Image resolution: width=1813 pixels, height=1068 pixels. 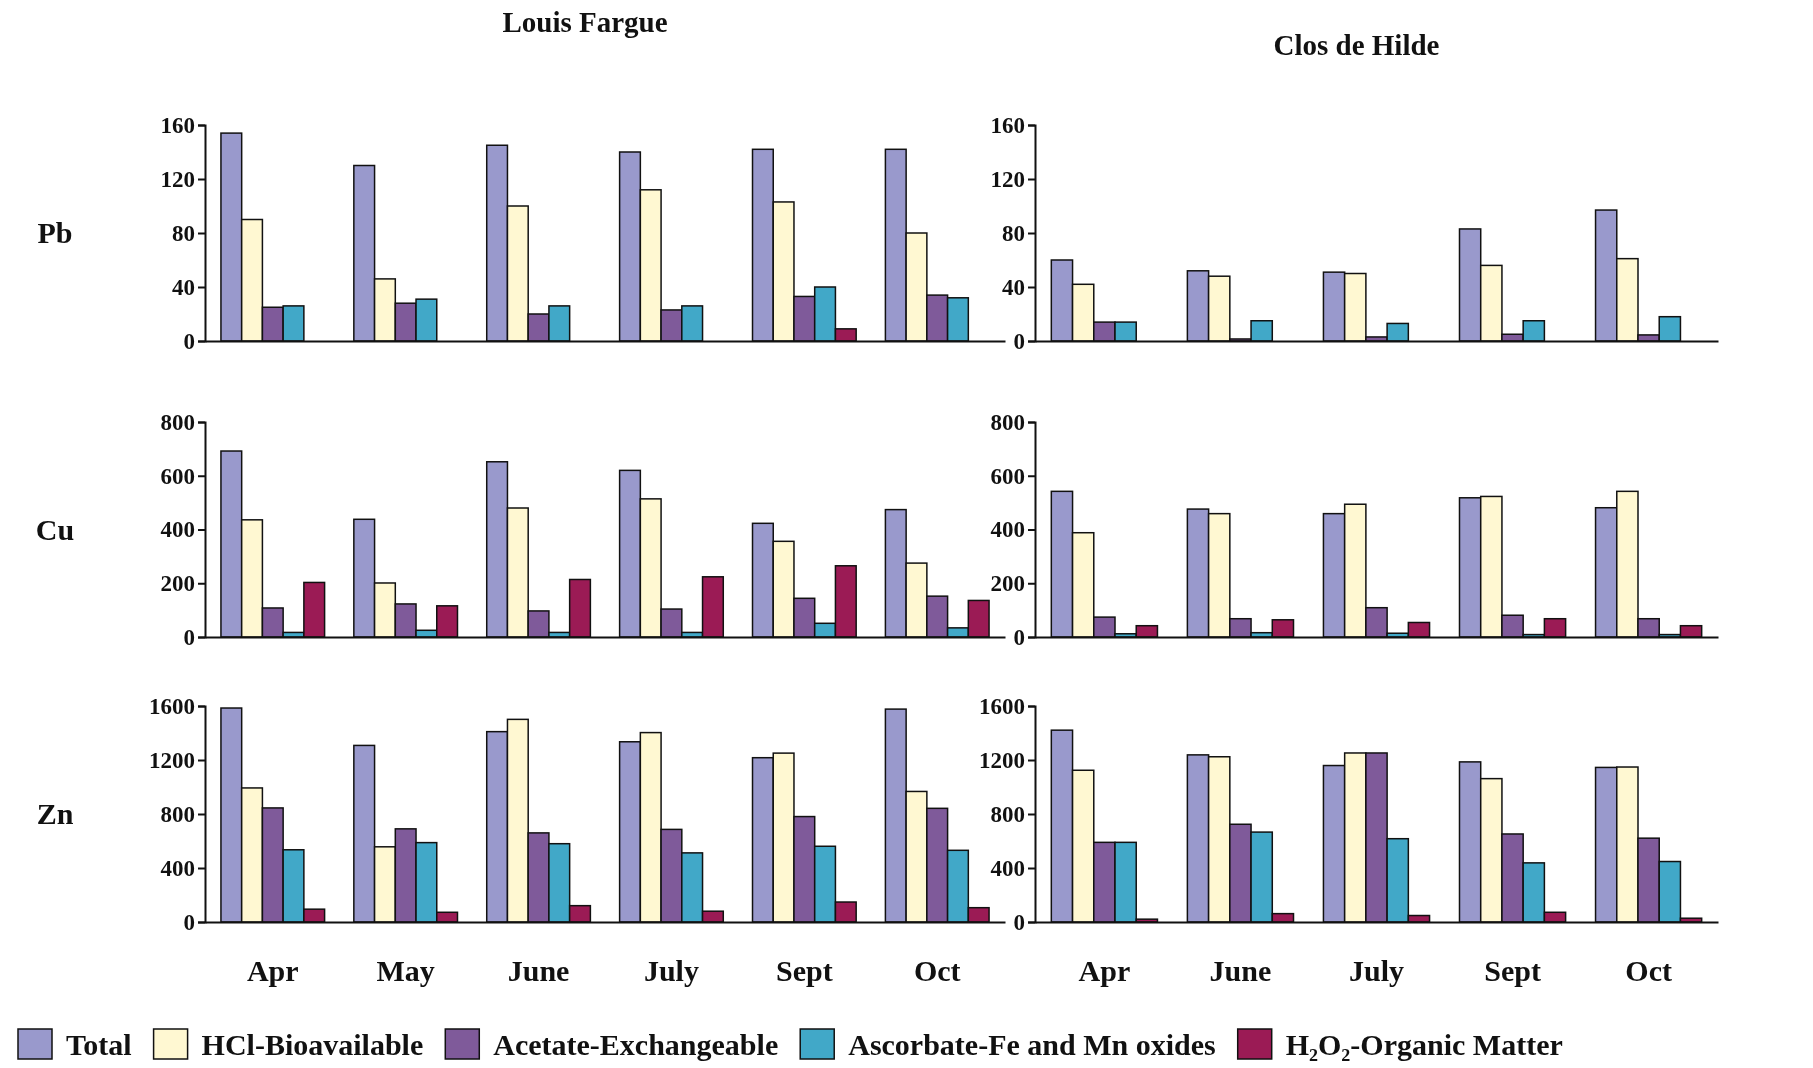 What do you see at coordinates (312, 1044) in the screenshot?
I see `legend-label: HCl-Bioavailable` at bounding box center [312, 1044].